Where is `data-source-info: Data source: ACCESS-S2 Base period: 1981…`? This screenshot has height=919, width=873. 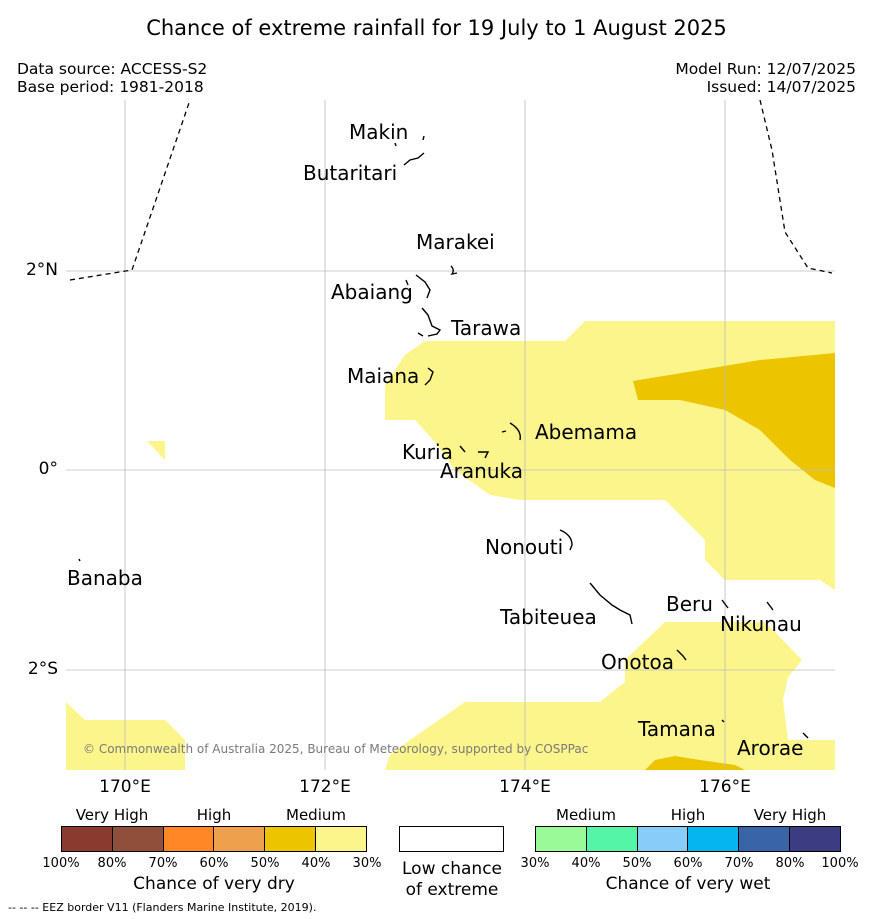
data-source-info: Data source: ACCESS-S2 Base period: 1981… is located at coordinates (112, 78).